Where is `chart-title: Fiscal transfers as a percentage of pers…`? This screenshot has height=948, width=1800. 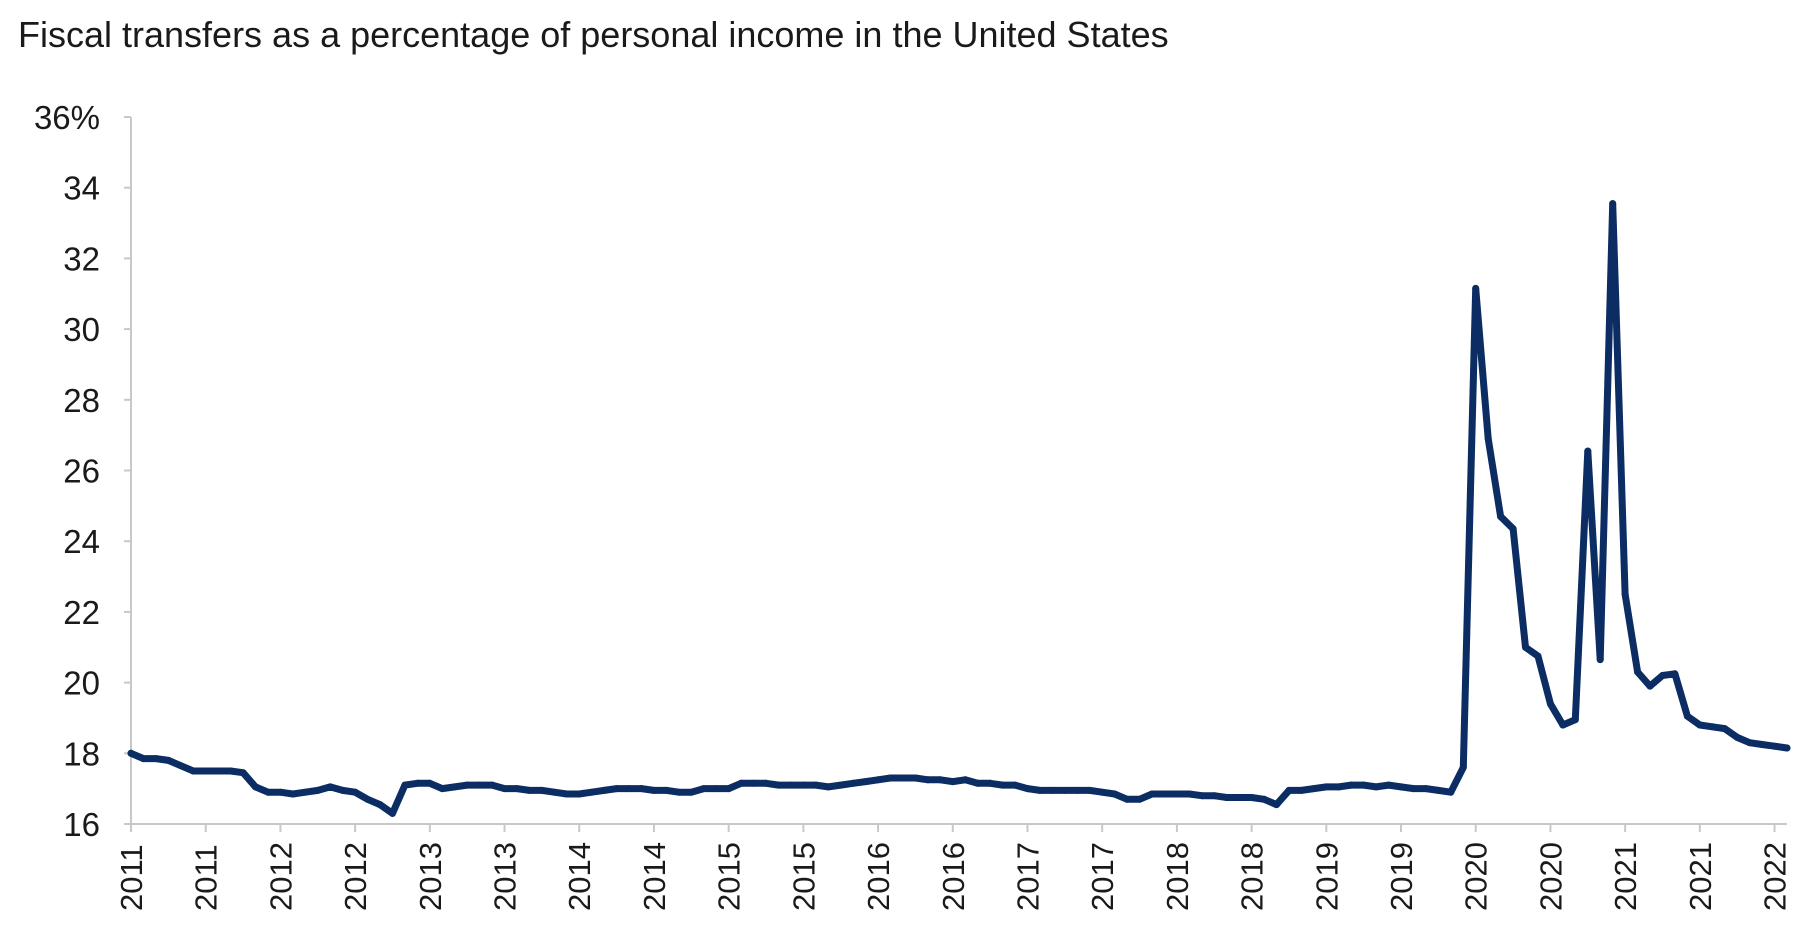
chart-title: Fiscal transfers as a percentage of pers… is located at coordinates (593, 34).